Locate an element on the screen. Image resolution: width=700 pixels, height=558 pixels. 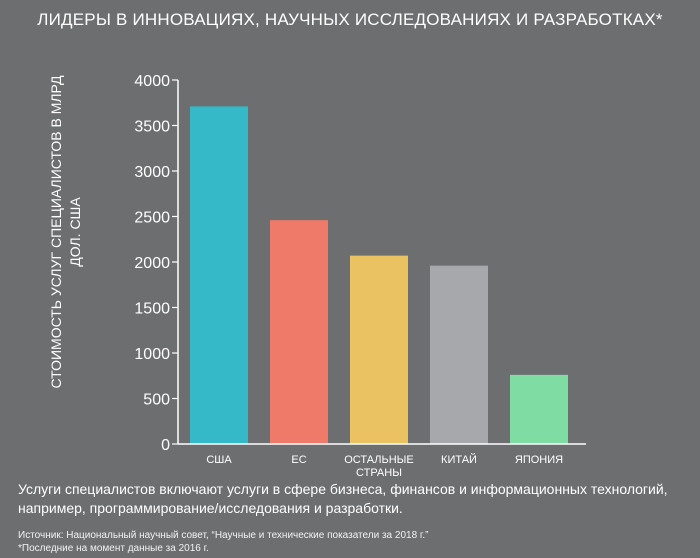
y-axis-ticks: 0 500 1000 1500 2000 2500 3000 3500 4000 is located at coordinates (156, 263).